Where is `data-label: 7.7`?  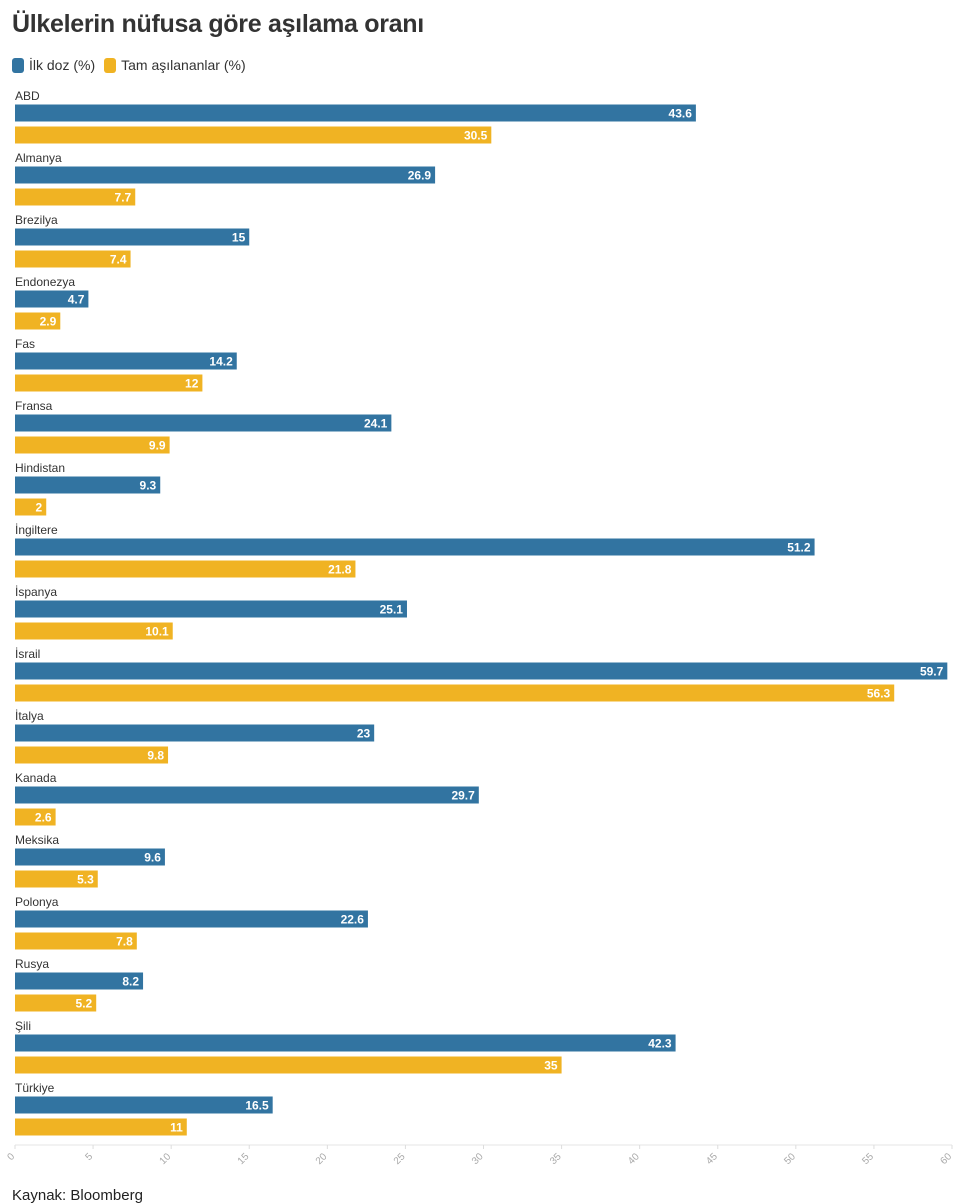 data-label: 7.7 is located at coordinates (123, 198).